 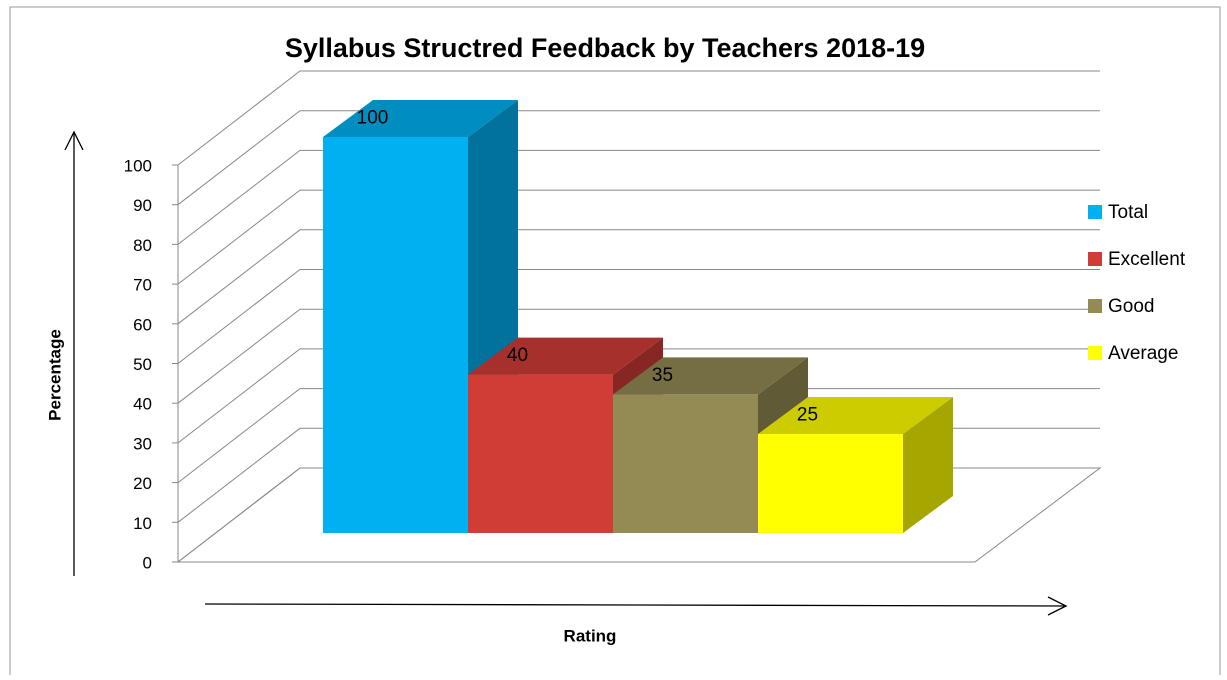 I want to click on data-label: 25, so click(x=807, y=415).